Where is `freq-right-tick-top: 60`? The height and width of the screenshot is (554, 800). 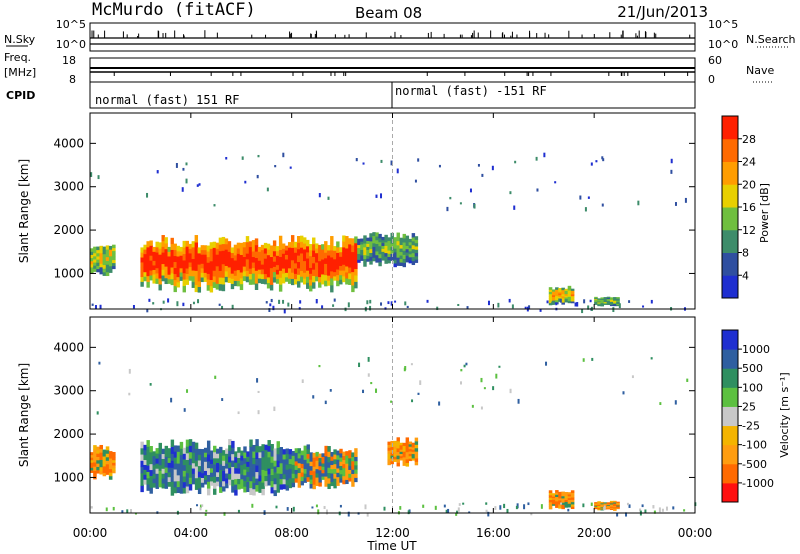
freq-right-tick-top: 60 is located at coordinates (715, 60).